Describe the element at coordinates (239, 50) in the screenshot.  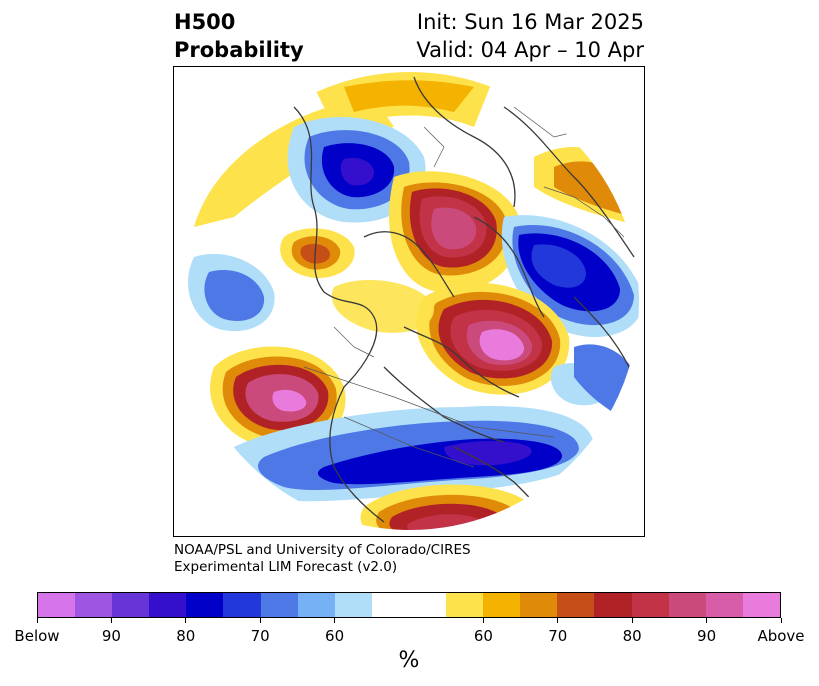
I see `title-field: Probability` at that location.